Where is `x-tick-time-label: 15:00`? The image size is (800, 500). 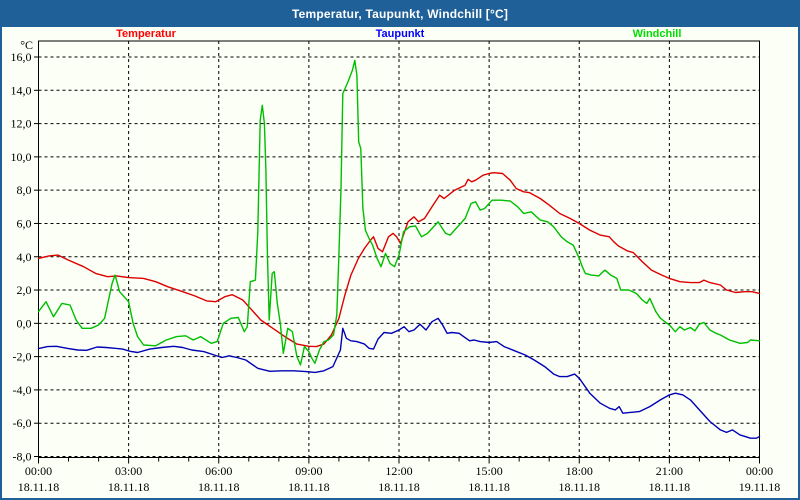 x-tick-time-label: 15:00 is located at coordinates (488, 471).